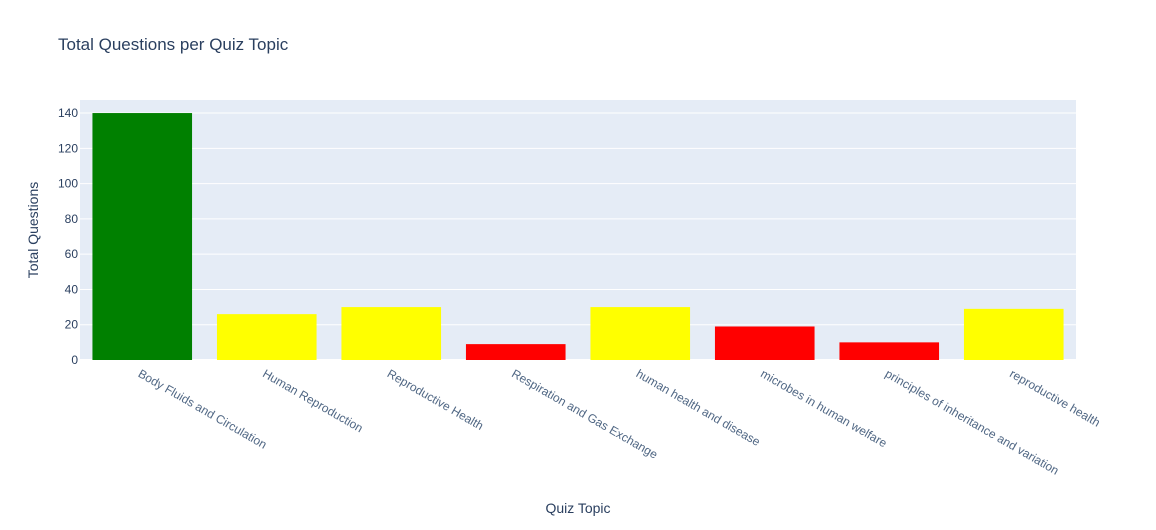 This screenshot has width=1156, height=530. Describe the element at coordinates (173, 44) in the screenshot. I see `chart-title: Total Questions per Quiz Topic` at that location.